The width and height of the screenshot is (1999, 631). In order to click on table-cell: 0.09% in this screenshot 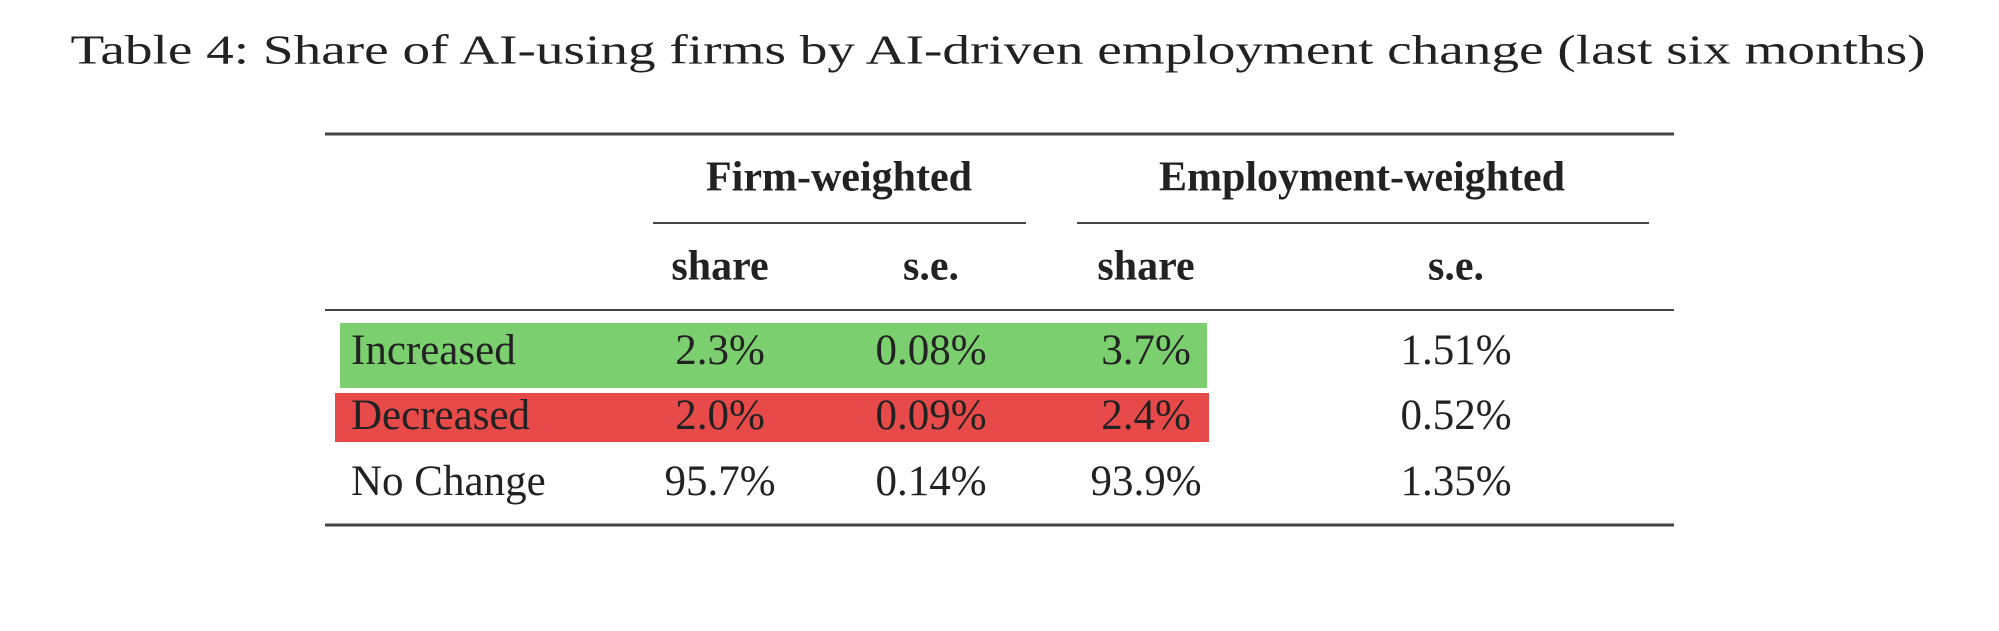, I will do `click(930, 415)`.